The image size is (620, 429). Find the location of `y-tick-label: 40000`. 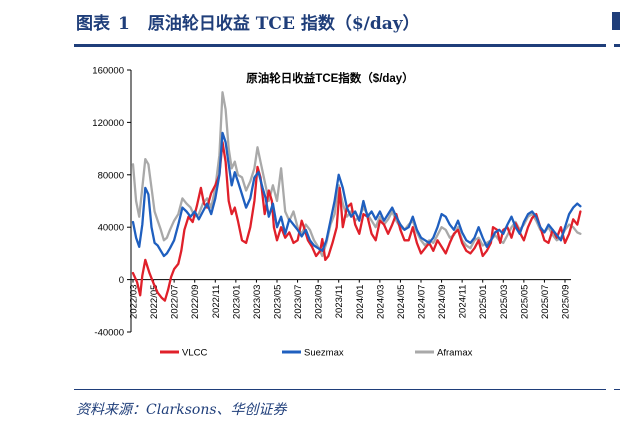

y-tick-label: 40000 is located at coordinates (111, 228).